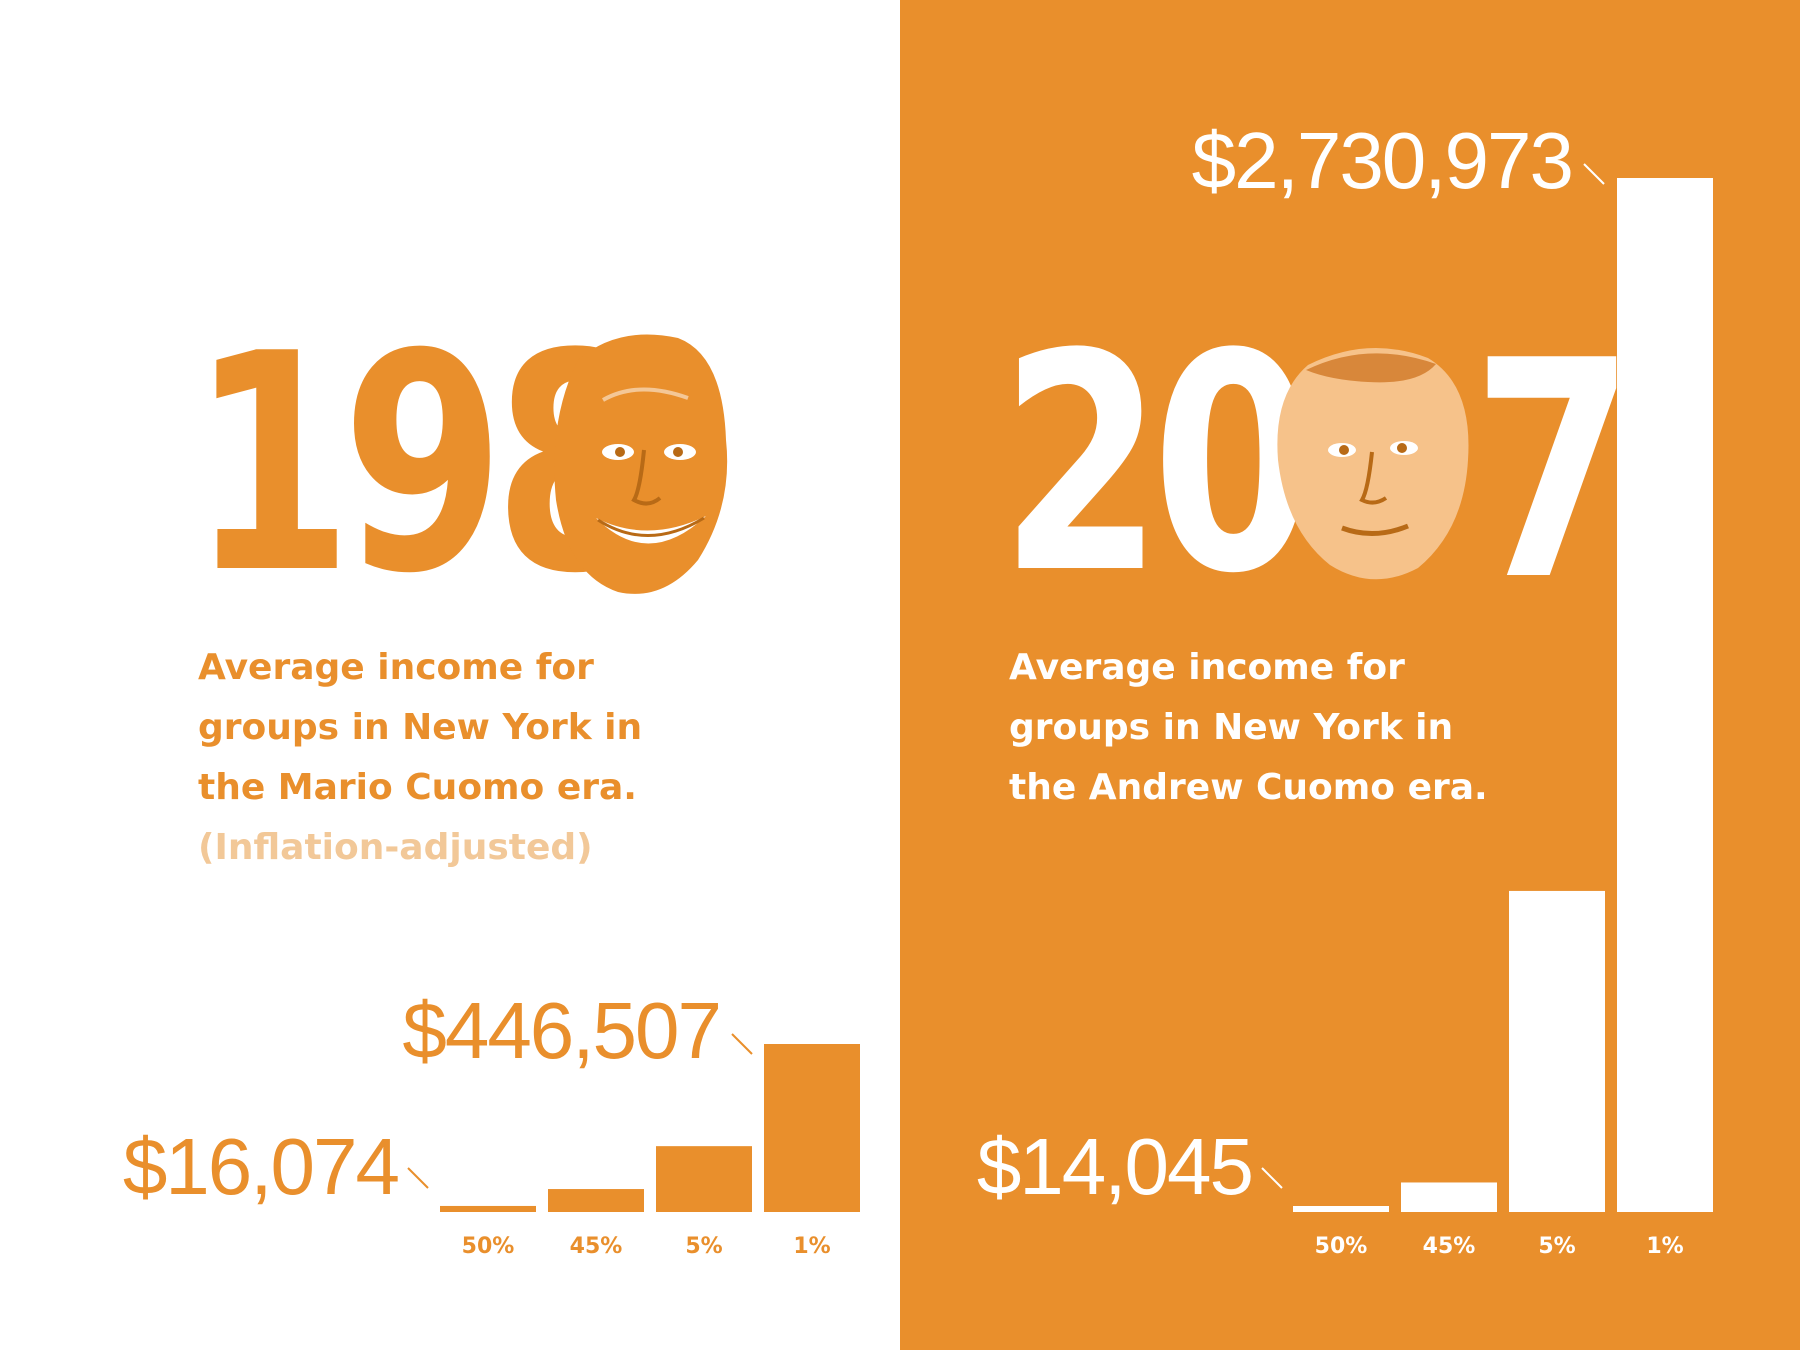 Image resolution: width=1800 pixels, height=1350 pixels. What do you see at coordinates (1157, 464) in the screenshot?
I see `year-2017-digits-before: 20` at bounding box center [1157, 464].